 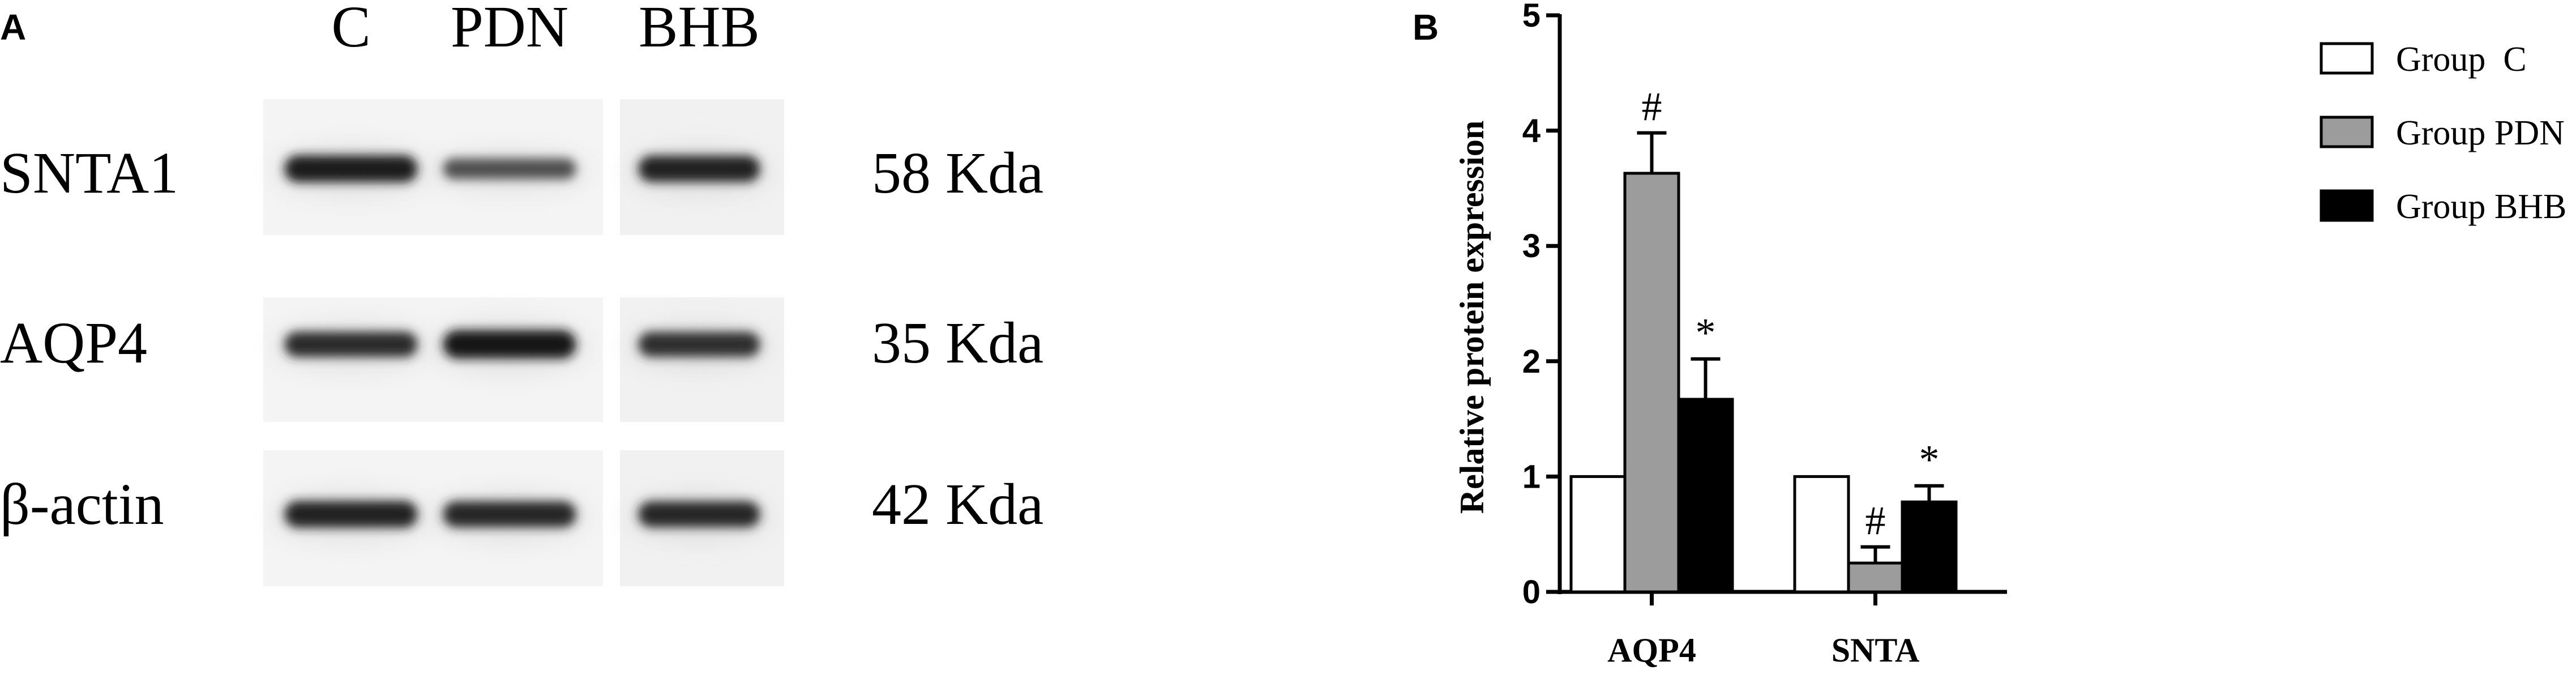 I want to click on y-tick-label: 1, so click(x=1531, y=476).